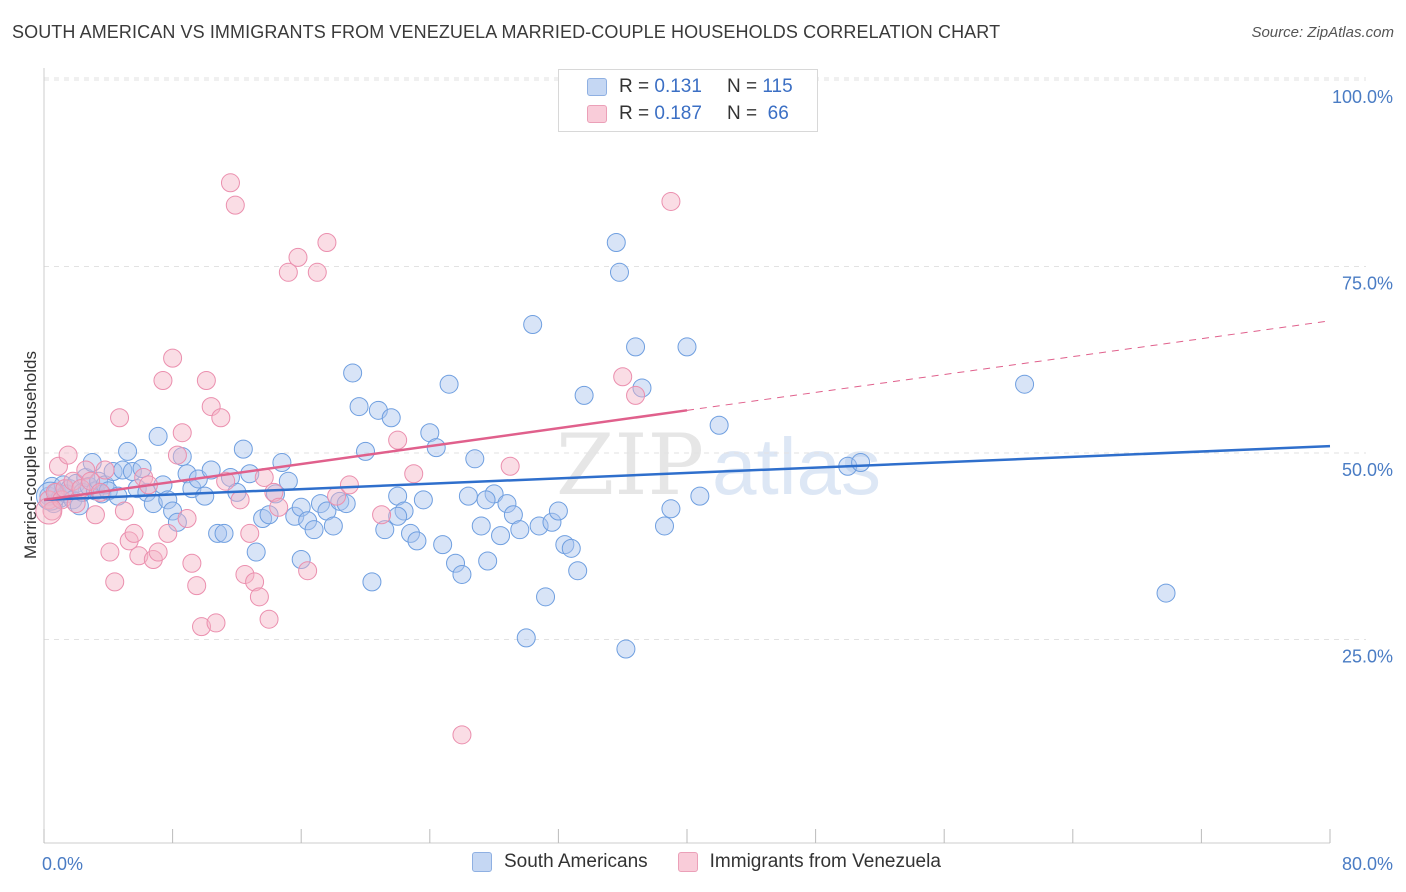 This screenshot has width=1406, height=892. What do you see at coordinates (690, 87) in the screenshot?
I see `stats-row-south-americans: R = 0.131 N = 115` at bounding box center [690, 87].